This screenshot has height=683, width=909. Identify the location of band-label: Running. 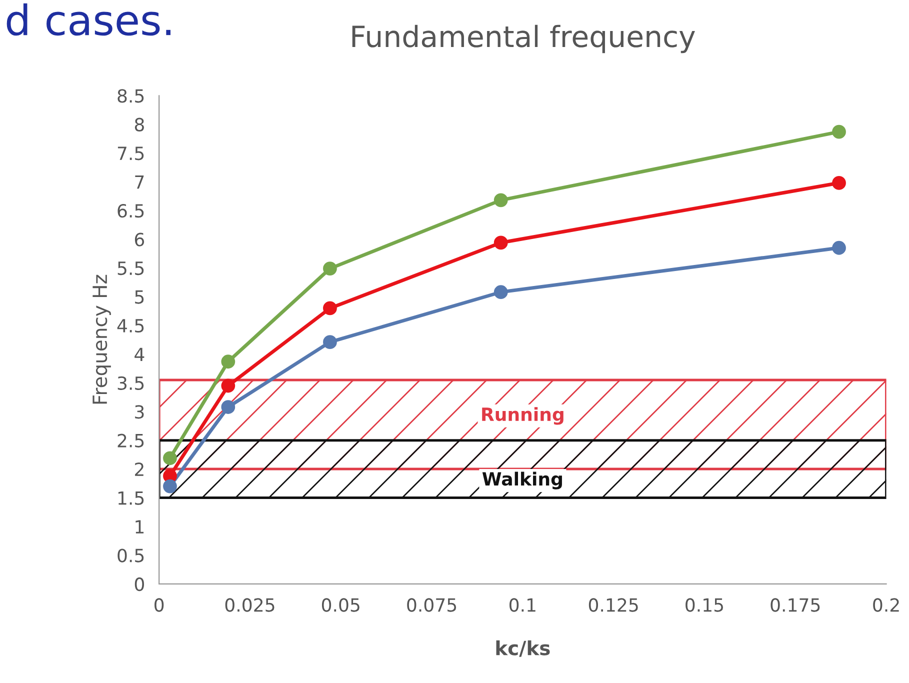
(523, 416).